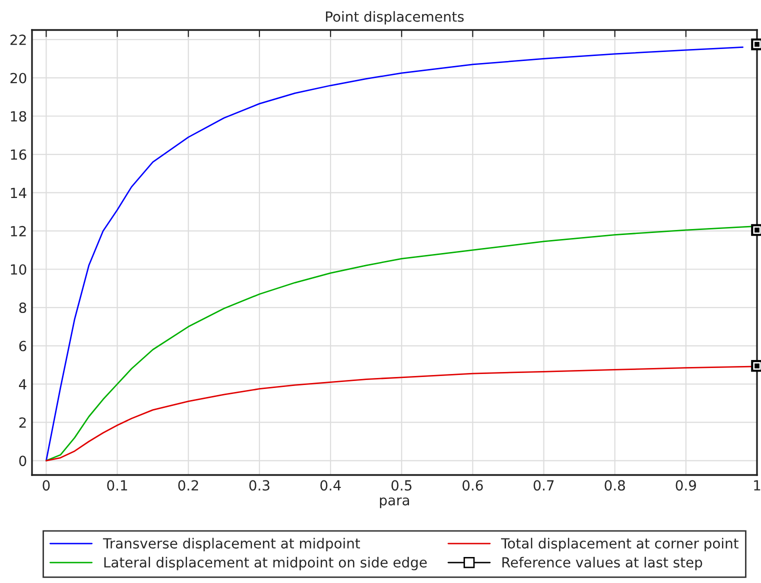 Image resolution: width=761 pixels, height=583 pixels. What do you see at coordinates (757, 485) in the screenshot?
I see `x-tick-label: 1` at bounding box center [757, 485].